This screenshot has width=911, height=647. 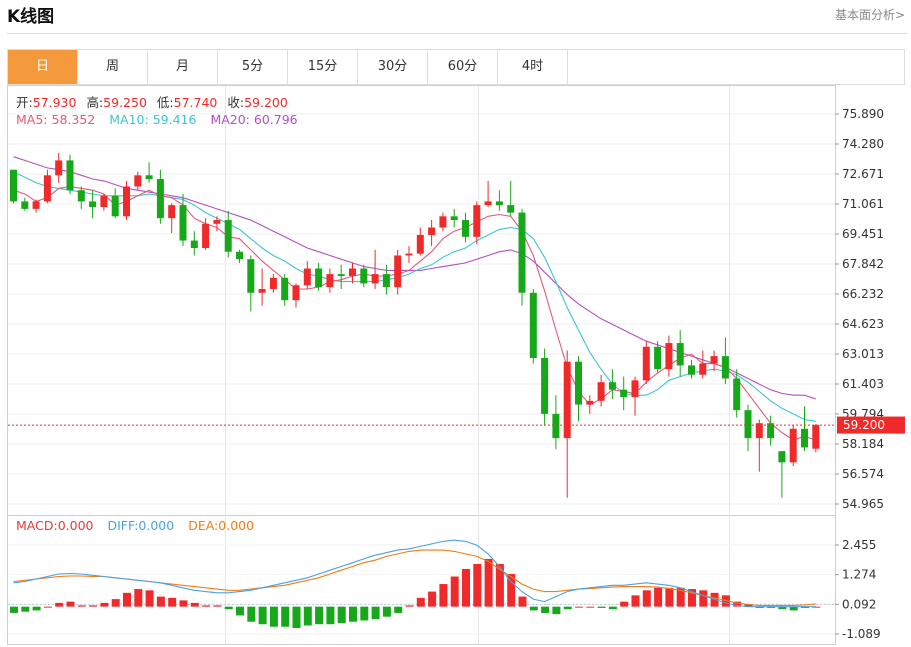 What do you see at coordinates (266, 102) in the screenshot?
I see `close-value: 59.200` at bounding box center [266, 102].